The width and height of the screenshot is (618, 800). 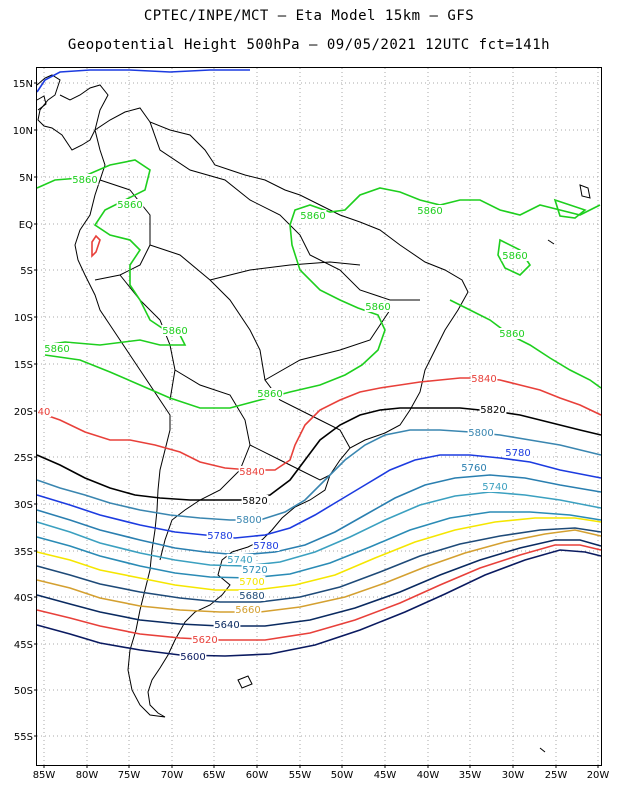 What do you see at coordinates (556, 775) in the screenshot?
I see `longitude-label: 25W` at bounding box center [556, 775].